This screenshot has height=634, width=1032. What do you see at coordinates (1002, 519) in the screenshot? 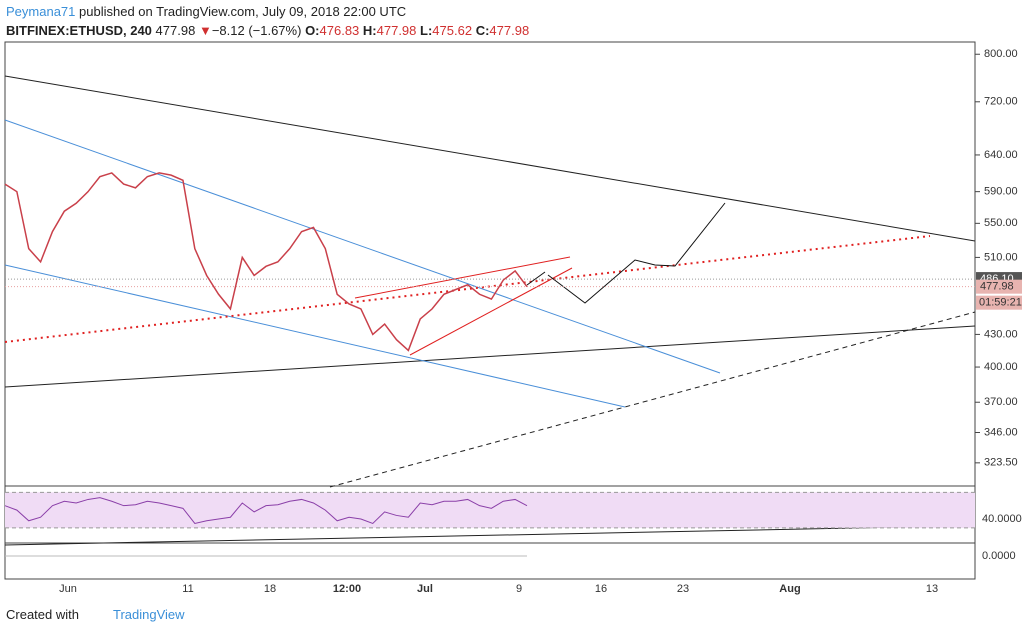
I see `rsi-tick-label: 40.0000` at bounding box center [1002, 519].